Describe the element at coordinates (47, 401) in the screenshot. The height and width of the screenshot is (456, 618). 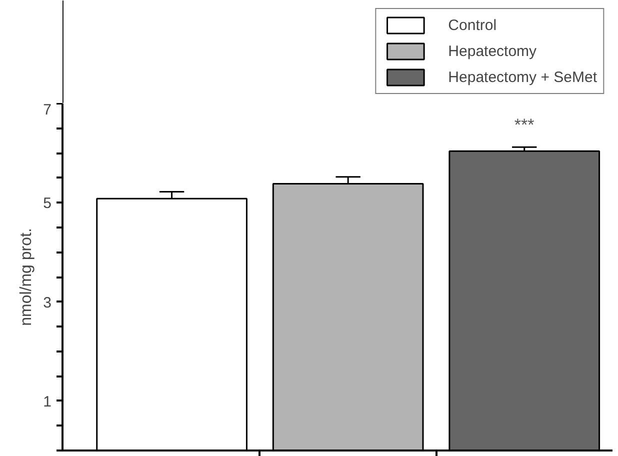
I see `y-tick-label: 1` at that location.